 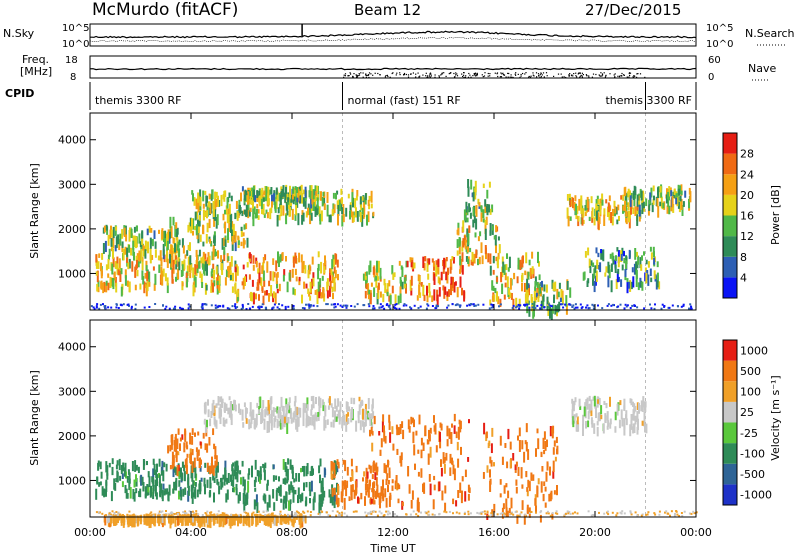 What do you see at coordinates (595, 532) in the screenshot?
I see `xtick-label: 20:00` at bounding box center [595, 532].